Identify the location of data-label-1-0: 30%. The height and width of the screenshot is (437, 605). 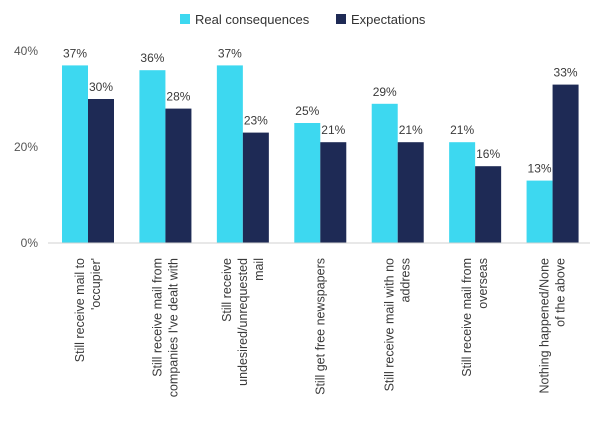
(101, 87).